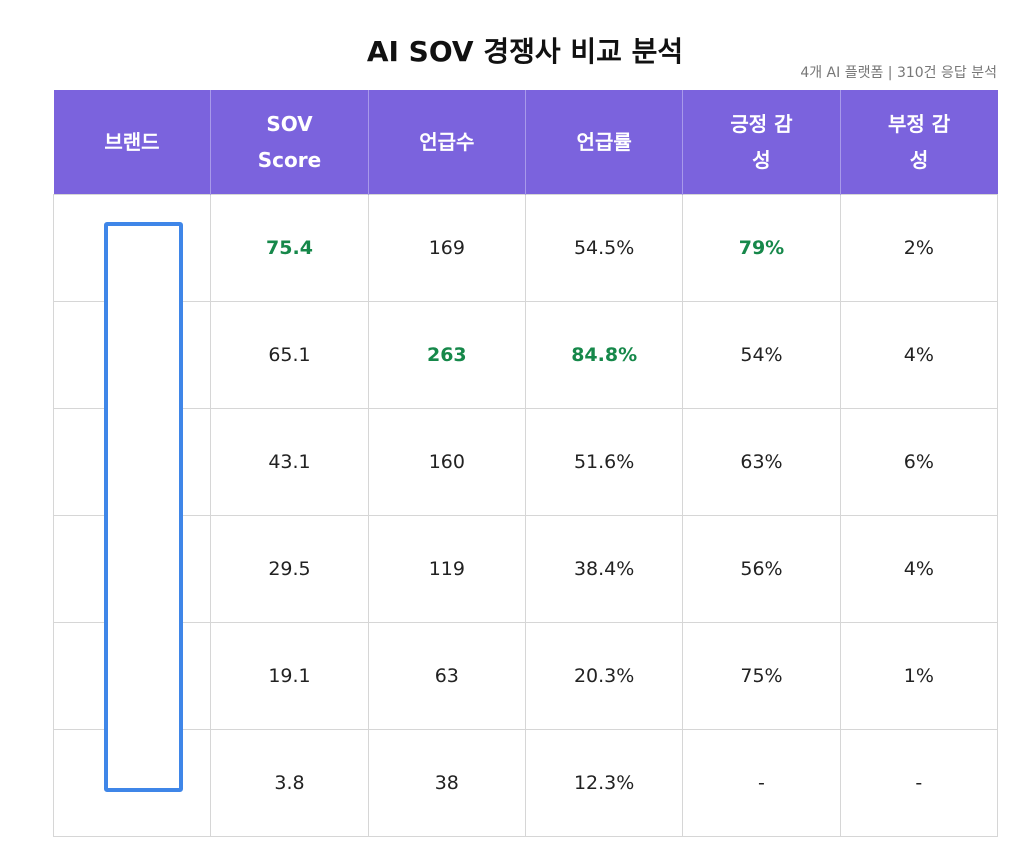  I want to click on subtitle: 4개 AI 플랫폼 | 310건 응답 분석, so click(898, 73).